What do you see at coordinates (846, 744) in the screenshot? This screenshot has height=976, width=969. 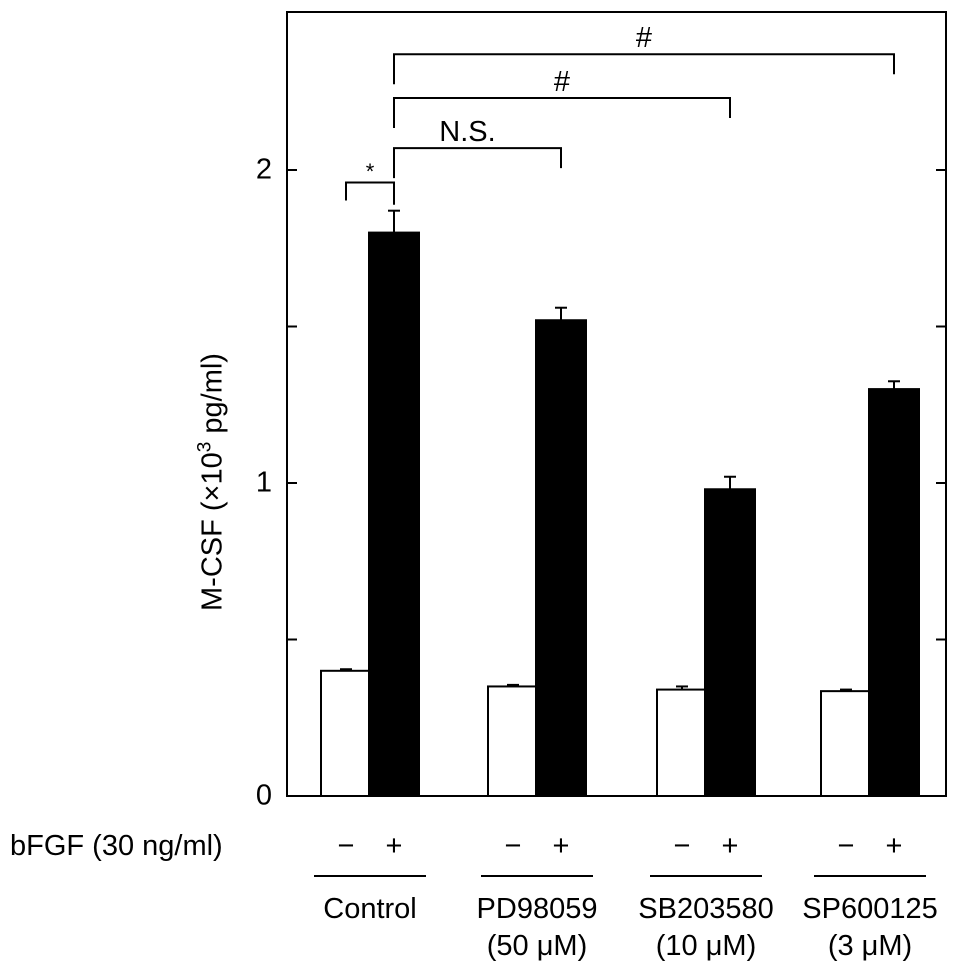 I see `bar-sp600125-minus` at bounding box center [846, 744].